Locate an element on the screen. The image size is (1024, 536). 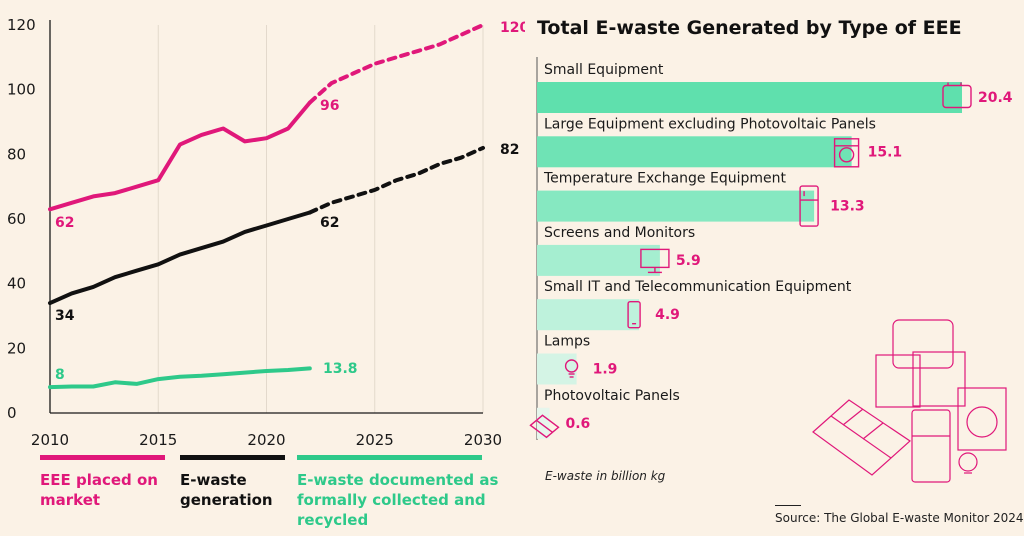
y-tick-label: 40 is located at coordinates (16, 284).